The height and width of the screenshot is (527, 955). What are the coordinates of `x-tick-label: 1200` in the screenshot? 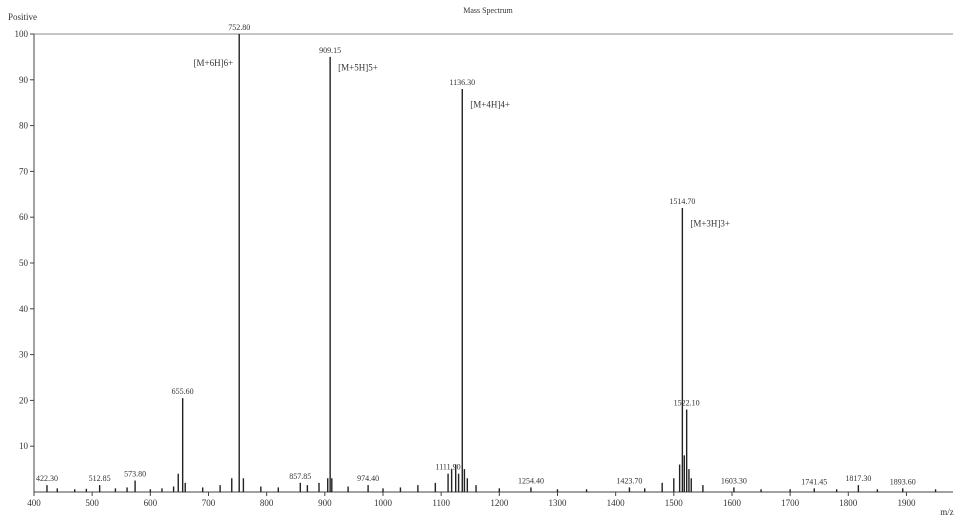 It's located at (499, 503).